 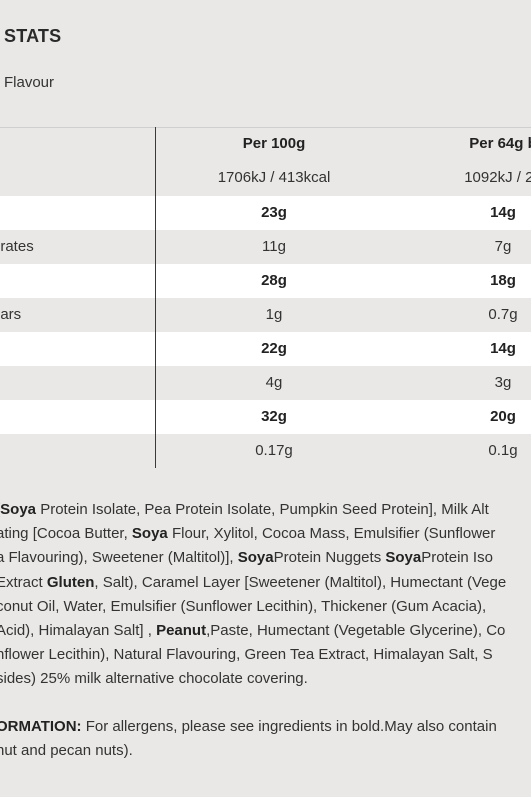 What do you see at coordinates (274, 348) in the screenshot?
I see `value-per-100g: 22g` at bounding box center [274, 348].